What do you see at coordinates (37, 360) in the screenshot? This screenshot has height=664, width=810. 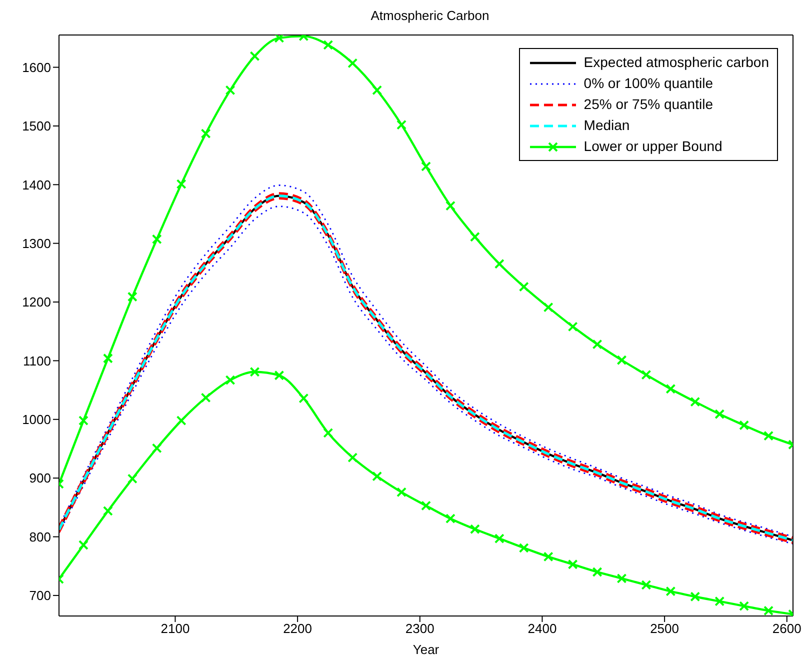 I see `y-tick-label: 1100` at bounding box center [37, 360].